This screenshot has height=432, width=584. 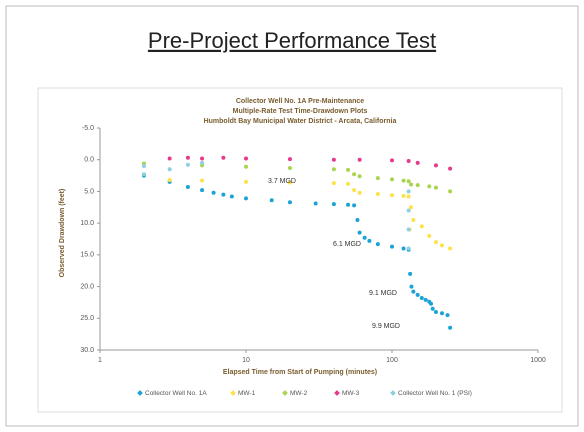 I want to click on x-tick-label: 1, so click(x=100, y=360).